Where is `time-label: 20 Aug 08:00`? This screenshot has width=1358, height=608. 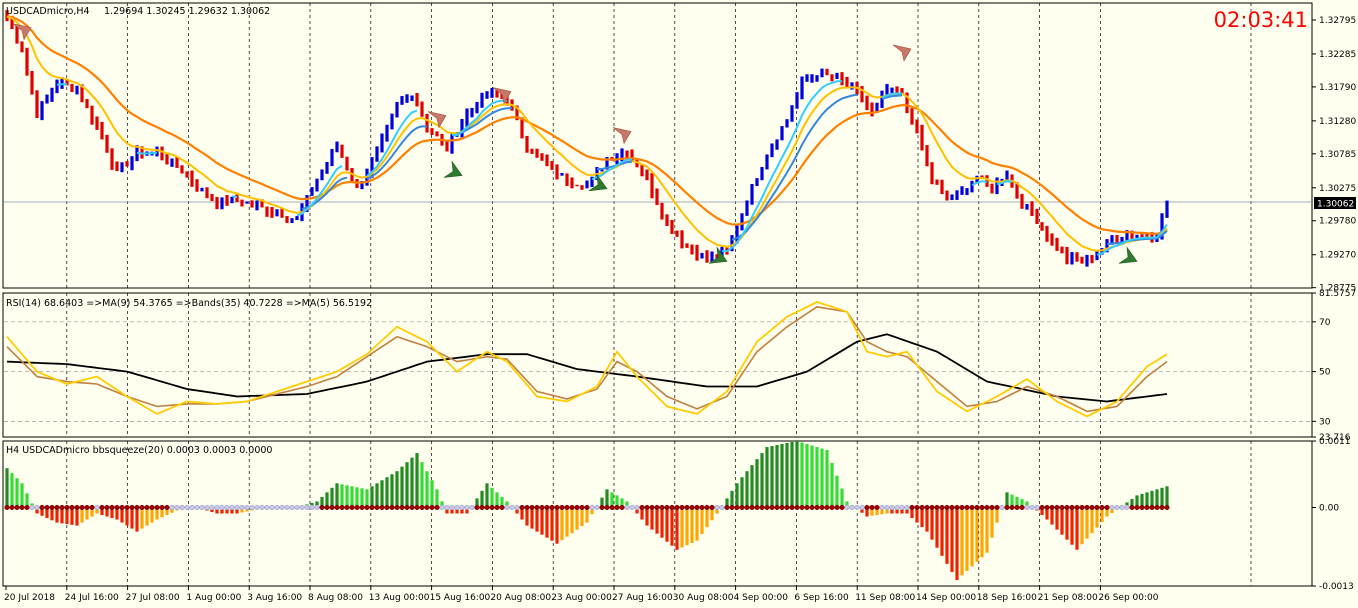 time-label: 20 Aug 08:00 is located at coordinates (520, 598).